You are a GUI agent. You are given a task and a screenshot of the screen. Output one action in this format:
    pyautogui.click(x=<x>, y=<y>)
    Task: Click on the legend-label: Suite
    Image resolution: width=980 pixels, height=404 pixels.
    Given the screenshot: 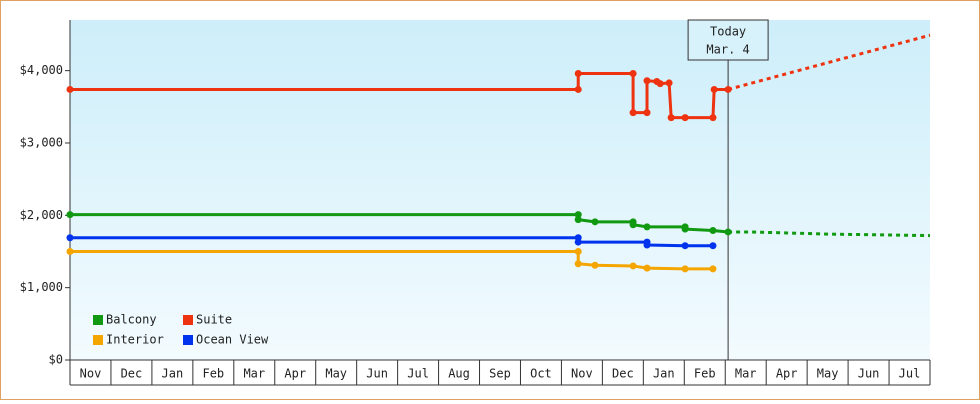 What is the action you would take?
    pyautogui.click(x=214, y=320)
    